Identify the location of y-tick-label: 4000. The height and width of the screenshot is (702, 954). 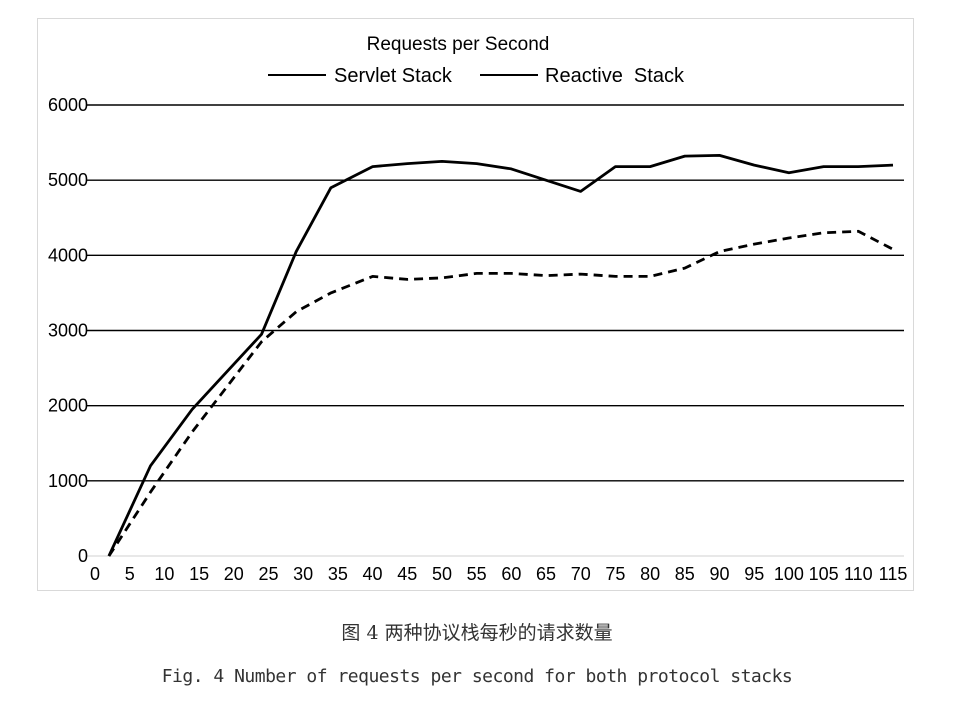
(68, 255).